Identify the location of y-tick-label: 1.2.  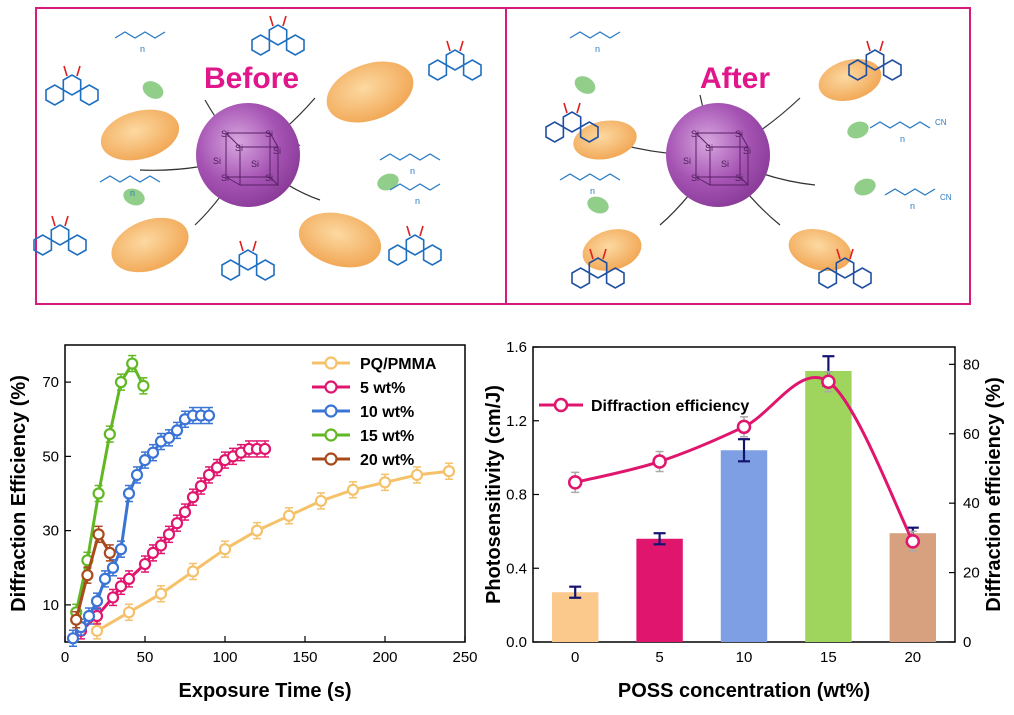
(516, 421).